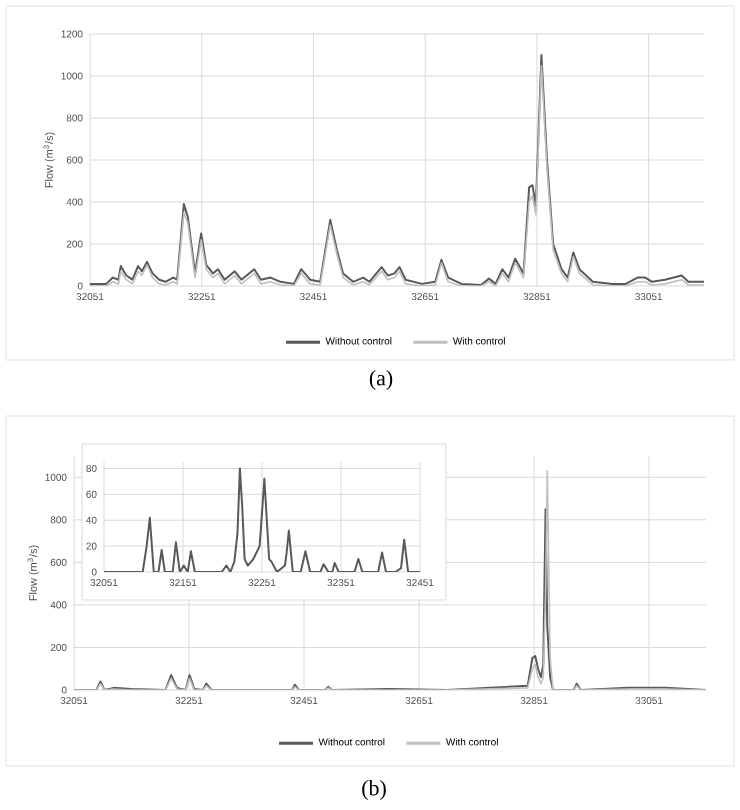 This screenshot has width=740, height=810. I want to click on text: (a), so click(381, 380).